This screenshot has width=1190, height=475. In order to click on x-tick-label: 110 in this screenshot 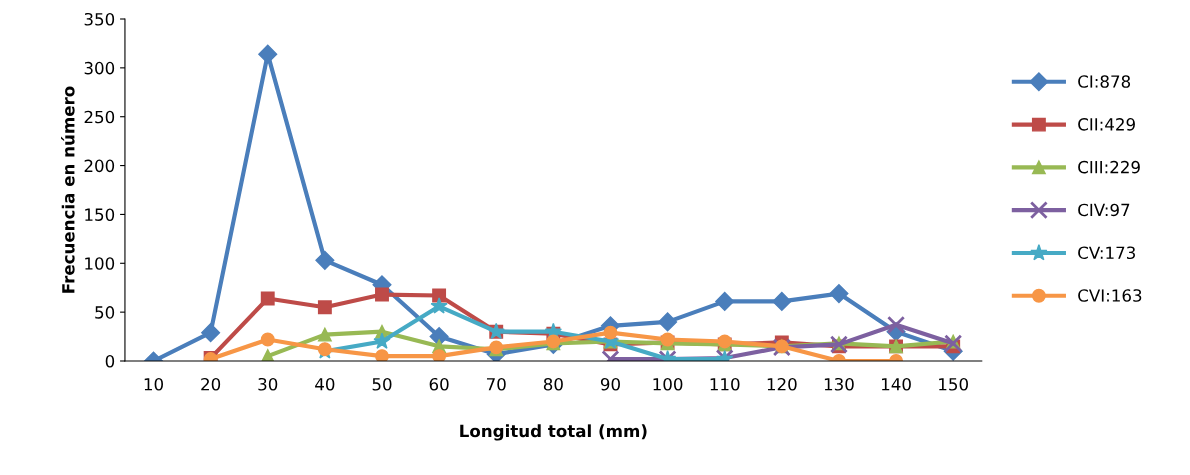, I will do `click(725, 384)`.